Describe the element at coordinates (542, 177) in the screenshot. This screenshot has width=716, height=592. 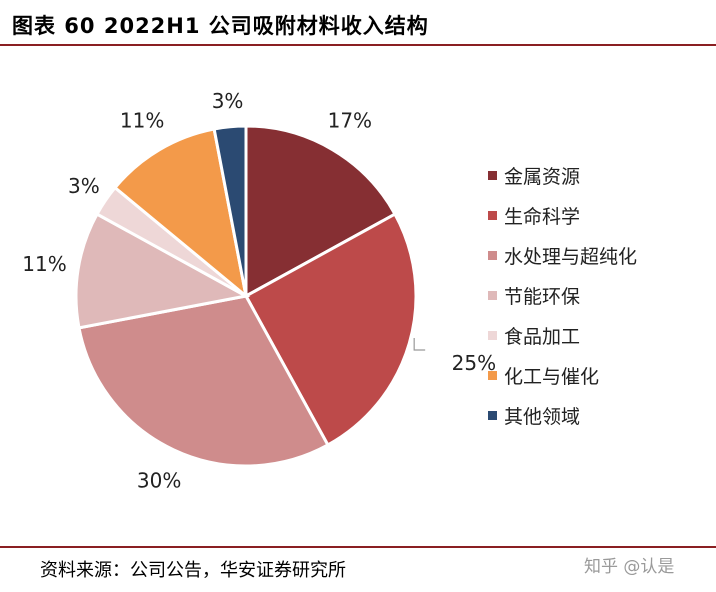
I see `legend-label: 金属资源` at that location.